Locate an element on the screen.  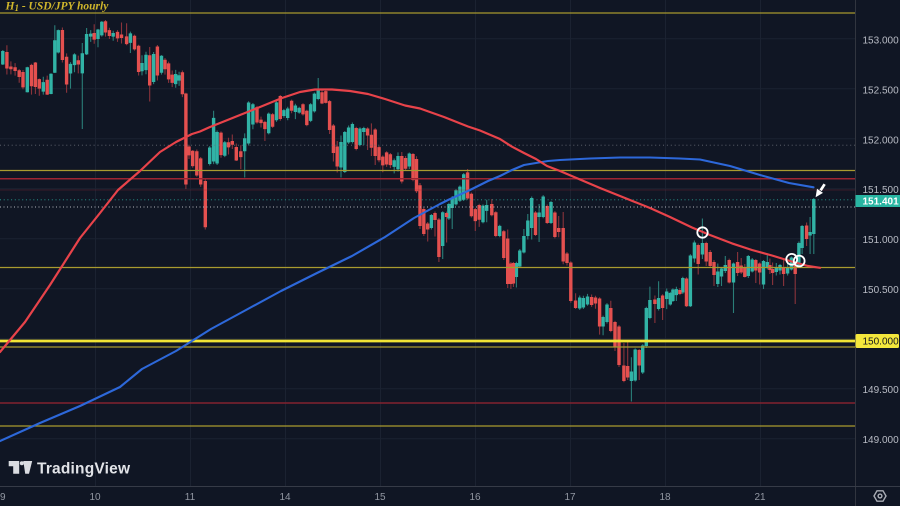
svg-text: 150.000 is located at coordinates (881, 342).